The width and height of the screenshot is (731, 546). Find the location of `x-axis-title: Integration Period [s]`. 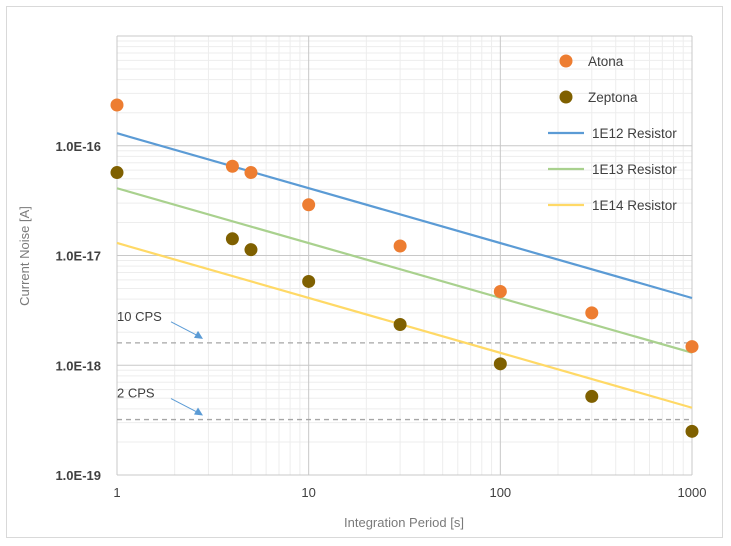

x-axis-title: Integration Period [s] is located at coordinates (404, 522).